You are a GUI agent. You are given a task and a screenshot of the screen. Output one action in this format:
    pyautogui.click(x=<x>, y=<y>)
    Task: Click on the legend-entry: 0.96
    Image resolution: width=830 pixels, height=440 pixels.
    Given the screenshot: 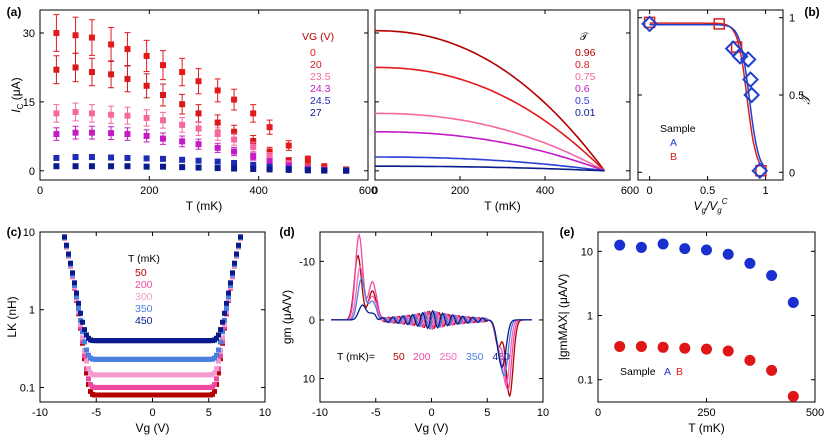 What is the action you would take?
    pyautogui.click(x=585, y=53)
    